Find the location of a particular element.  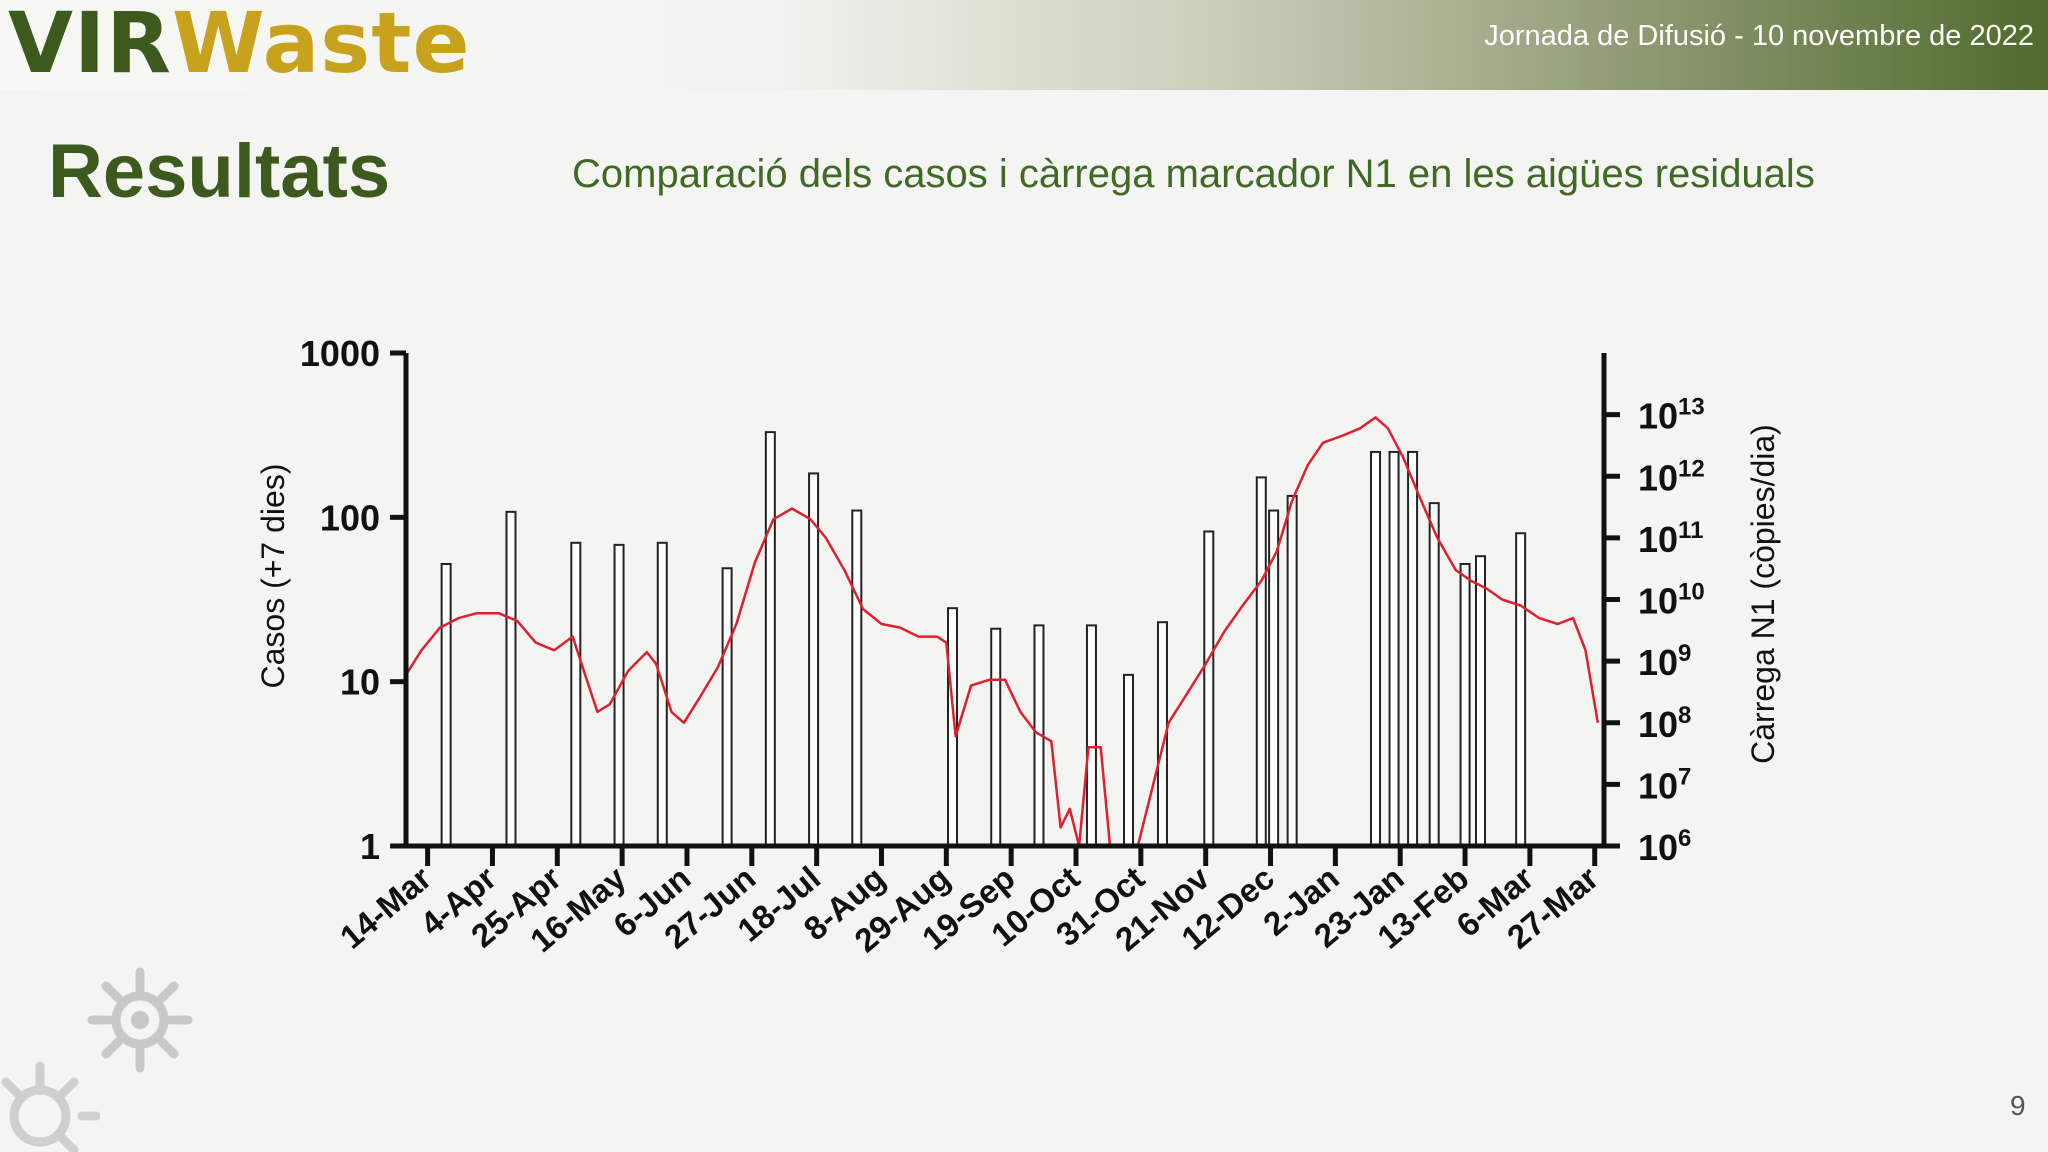

virus-icon-partial is located at coordinates (50, 1106).